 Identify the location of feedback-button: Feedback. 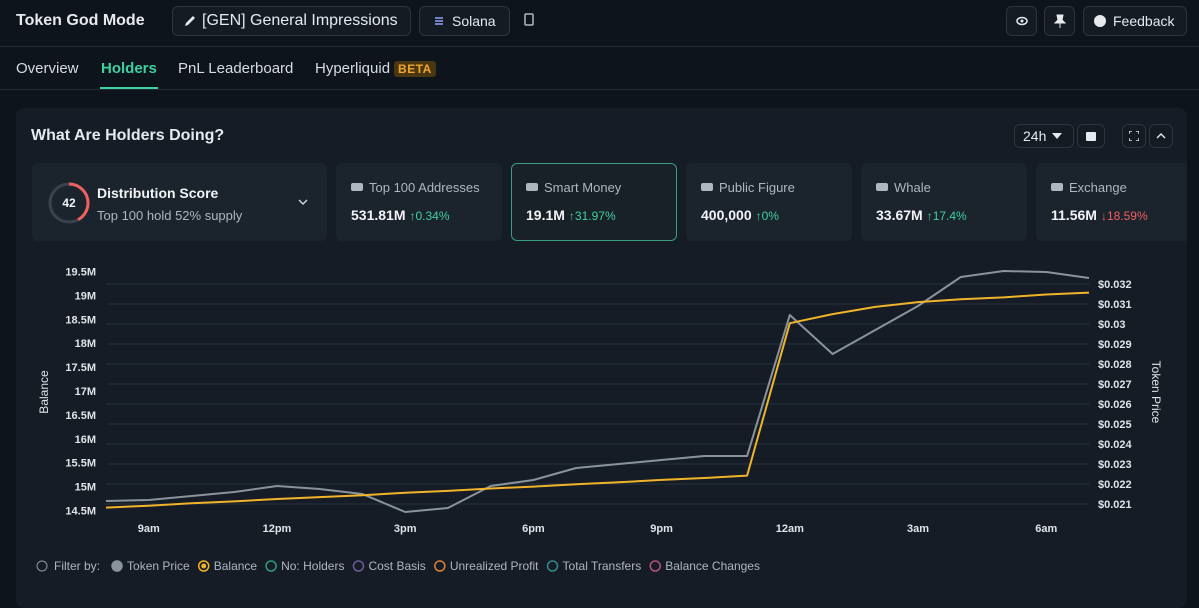
(1135, 21).